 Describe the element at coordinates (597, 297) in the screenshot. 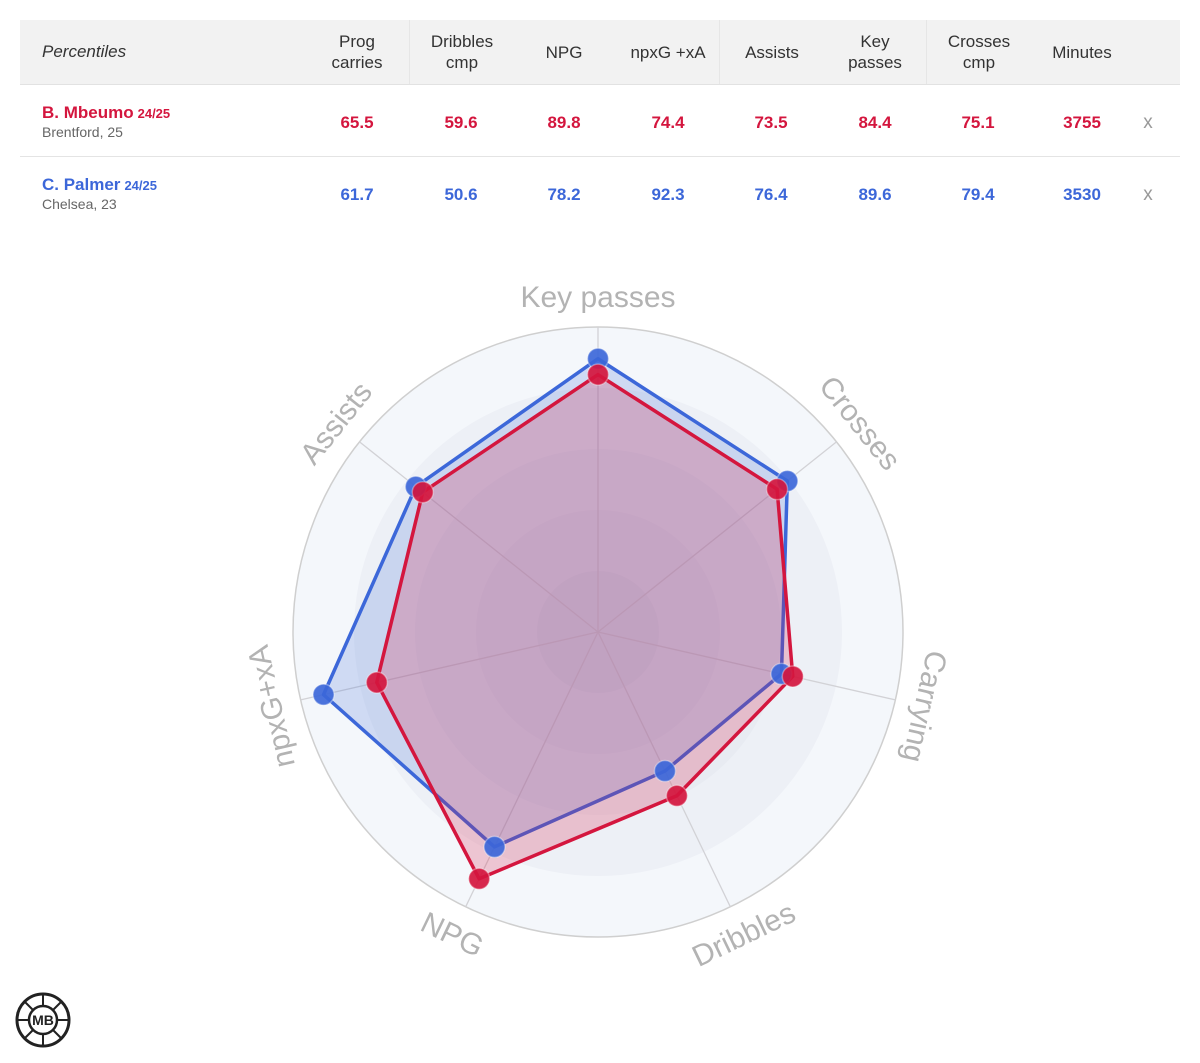

I see `axis-label: Key passes` at that location.